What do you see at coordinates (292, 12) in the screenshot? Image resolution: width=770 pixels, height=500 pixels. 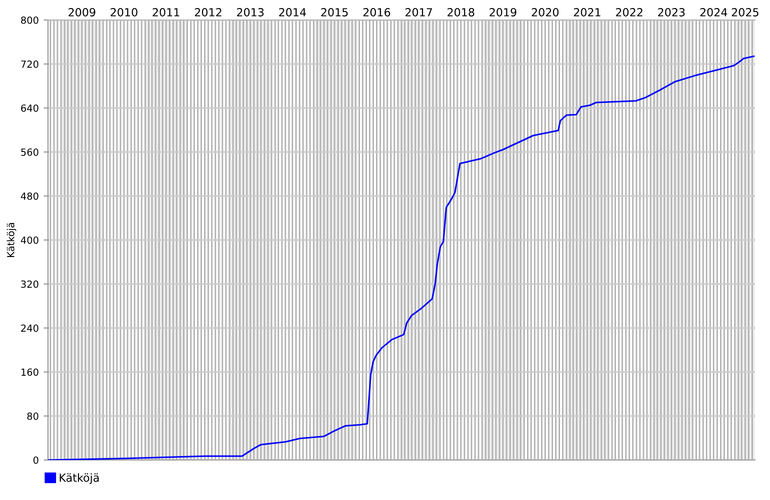 I see `x-tick-label: 2014` at bounding box center [292, 12].